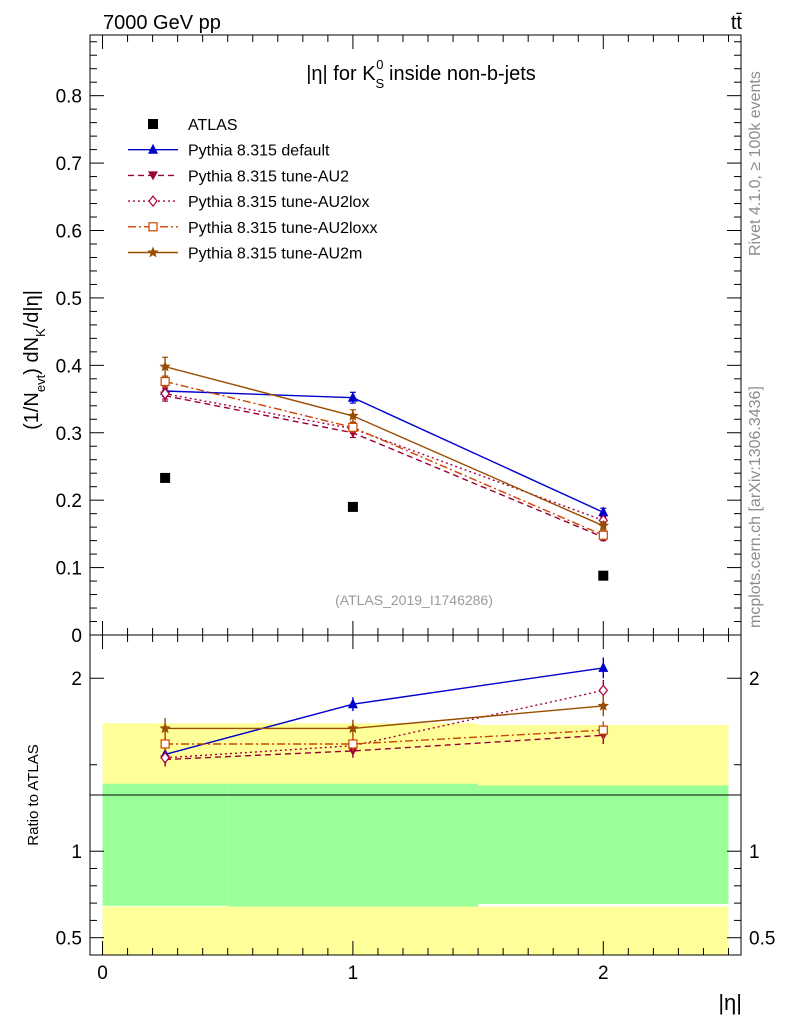 This screenshot has width=786, height=1024. I want to click on legend-label: Pythia 8.315 tune-AU2loxx, so click(282, 228).